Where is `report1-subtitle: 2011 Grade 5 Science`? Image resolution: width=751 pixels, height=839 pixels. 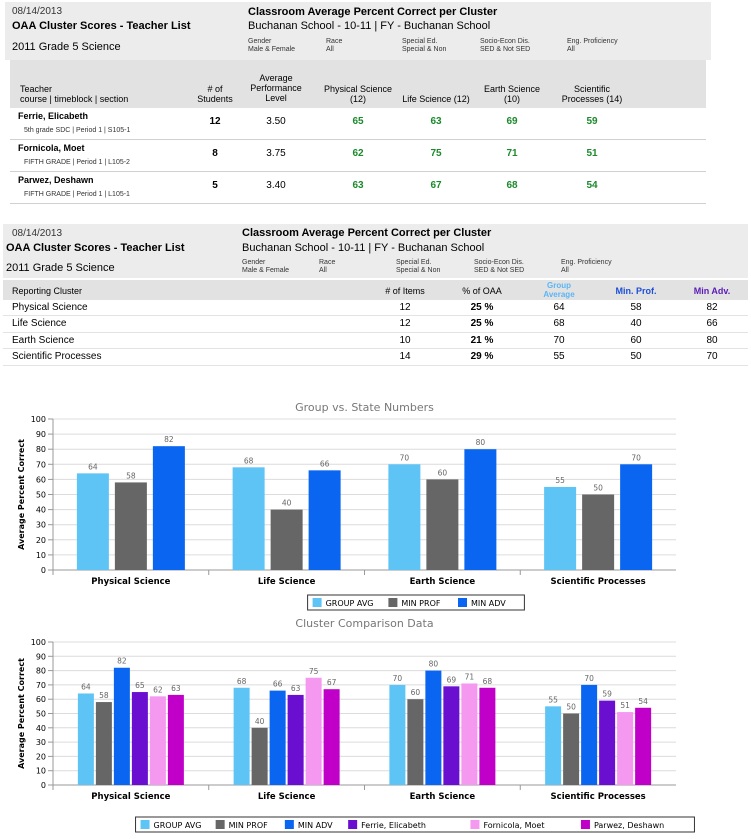 report1-subtitle: 2011 Grade 5 Science is located at coordinates (66, 47).